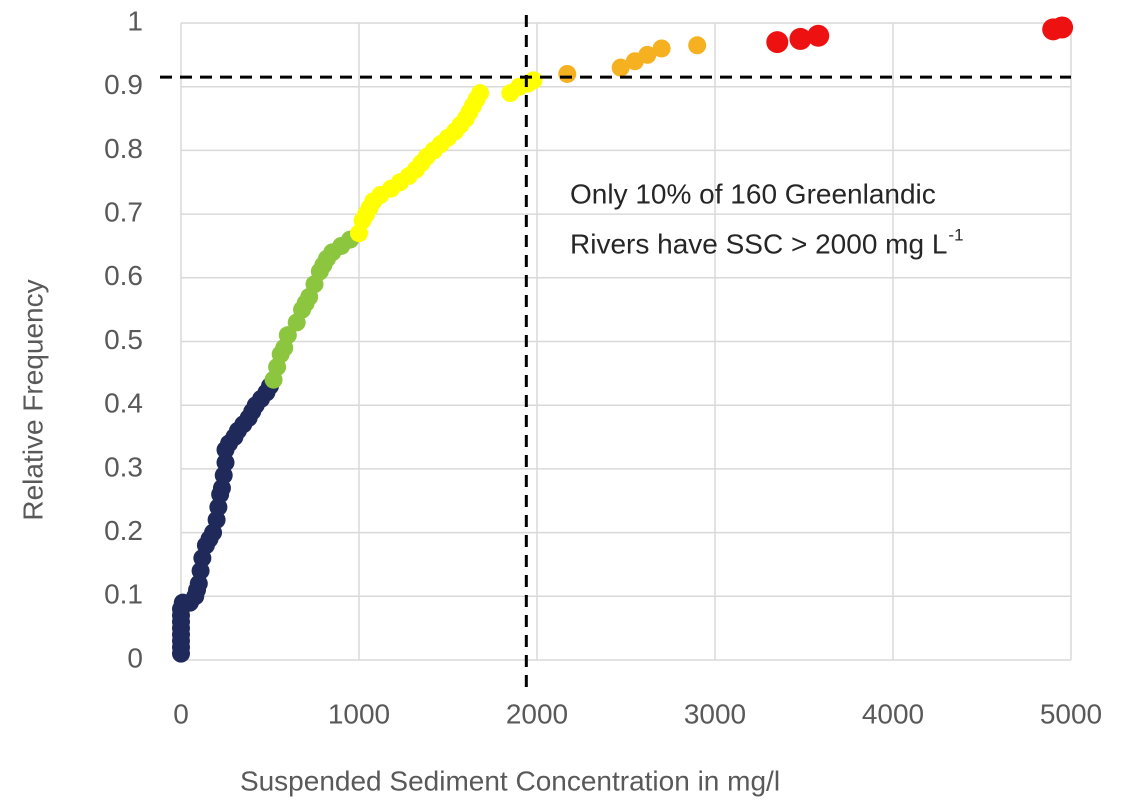  Describe the element at coordinates (135, 20) in the screenshot. I see `y-tick-label: 1` at that location.